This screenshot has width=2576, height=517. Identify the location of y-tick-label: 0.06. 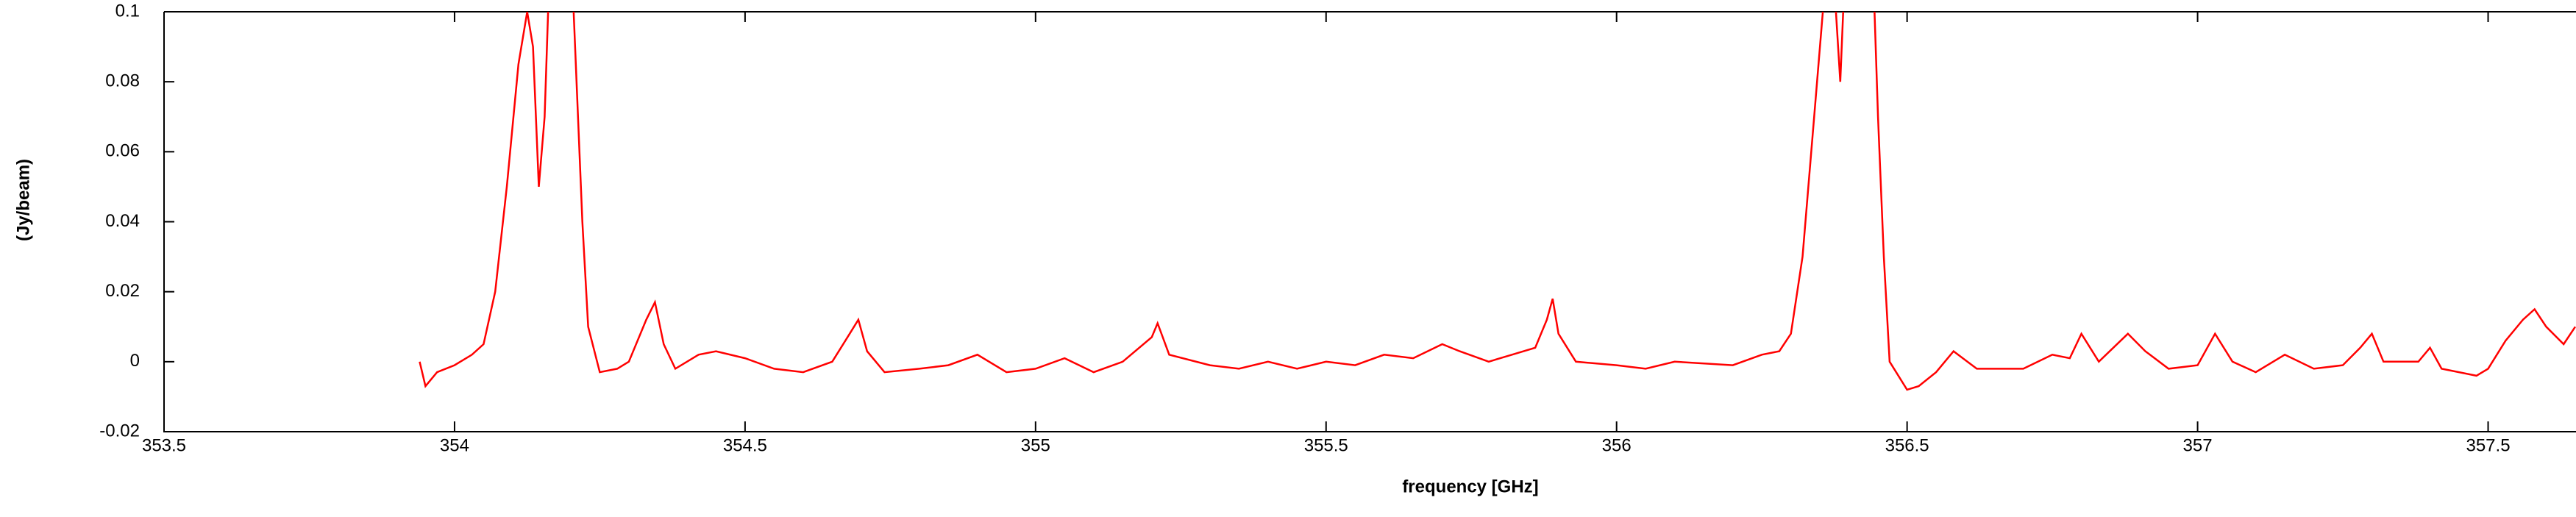
(122, 151).